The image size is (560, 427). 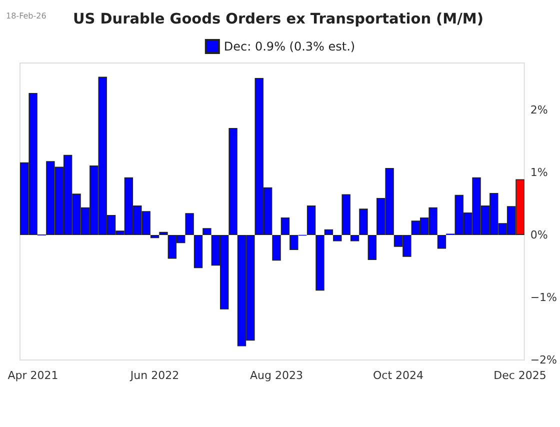 I want to click on y-tick-label: −2%, so click(x=544, y=360).